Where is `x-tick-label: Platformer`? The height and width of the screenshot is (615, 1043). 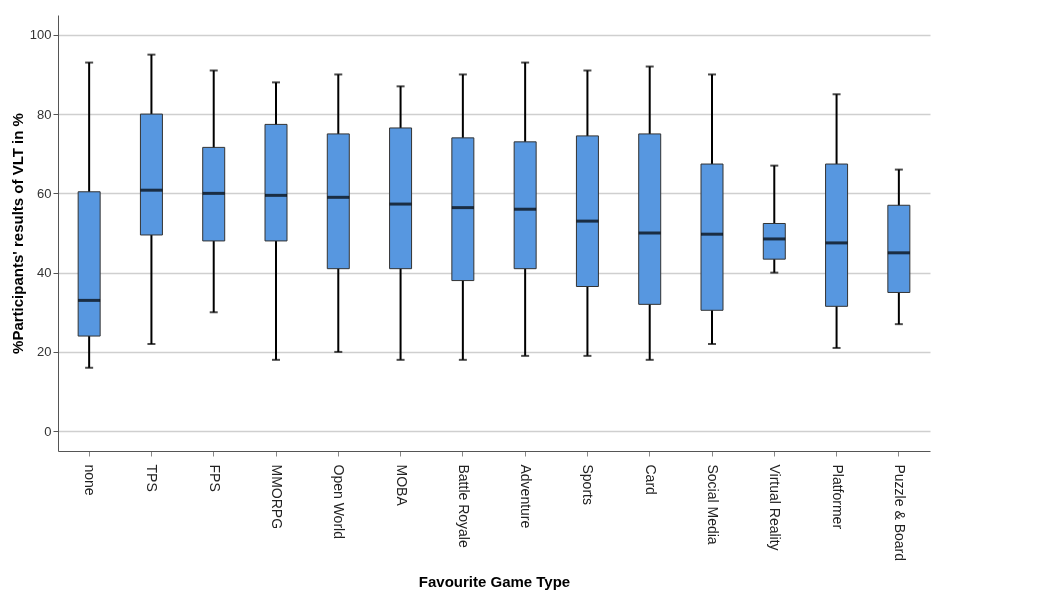
x-tick-label: Platformer is located at coordinates (837, 497).